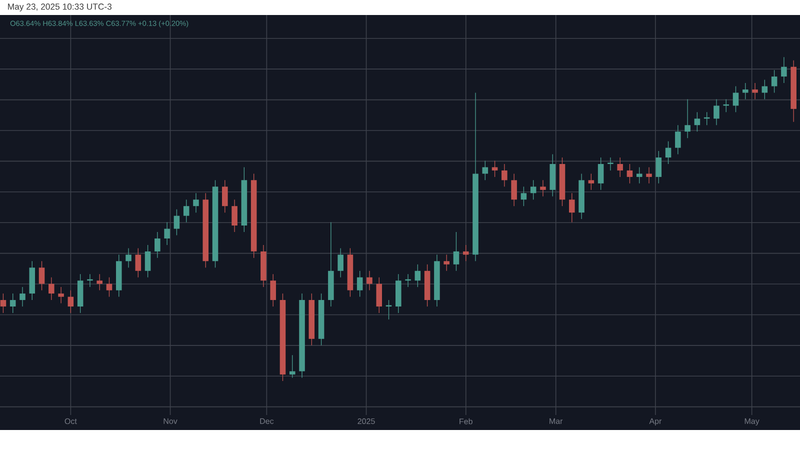 The height and width of the screenshot is (450, 800). Describe the element at coordinates (655, 422) in the screenshot. I see `x-tick-label: Apr` at that location.